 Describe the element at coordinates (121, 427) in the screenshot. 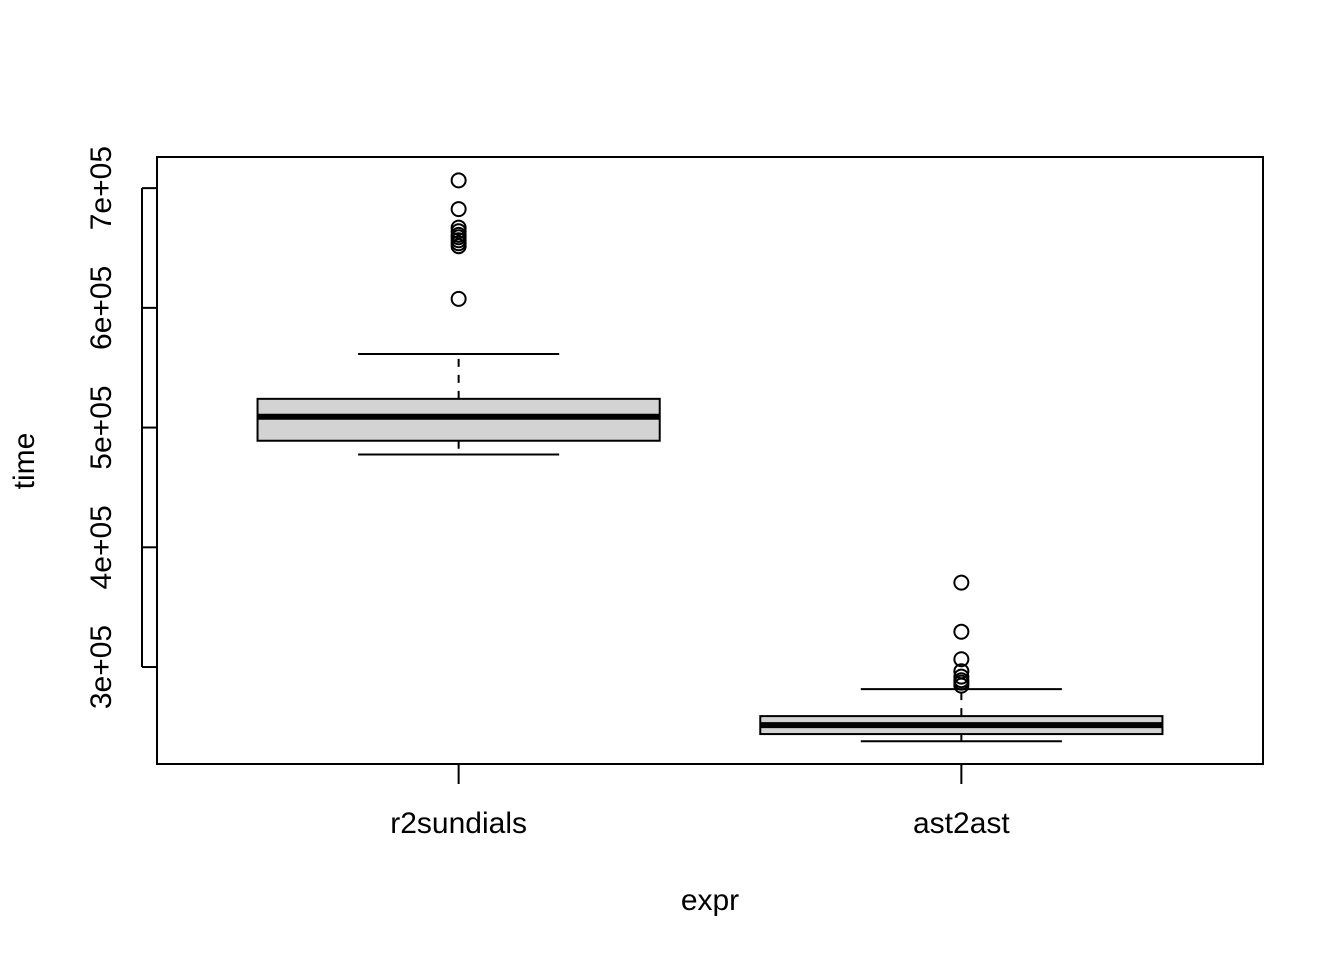

I see `y-axis: 3e+05 4e+05 5e+05 6e+05 7e+05` at that location.